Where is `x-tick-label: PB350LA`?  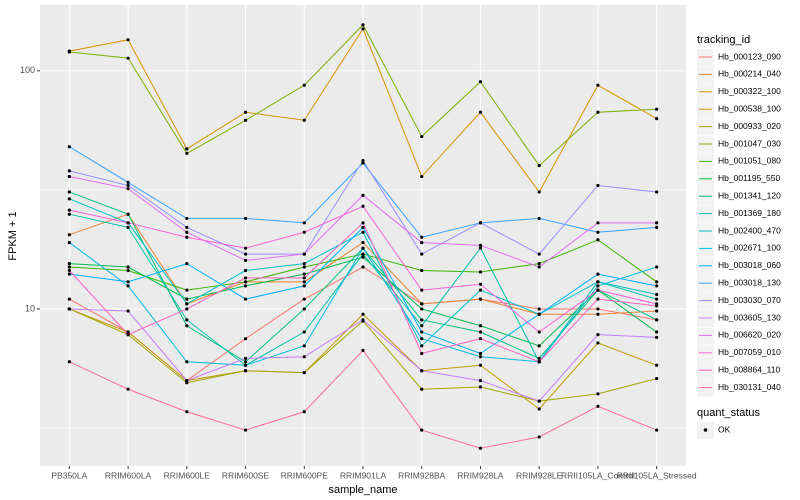
x-tick-label: PB350LA is located at coordinates (69, 475).